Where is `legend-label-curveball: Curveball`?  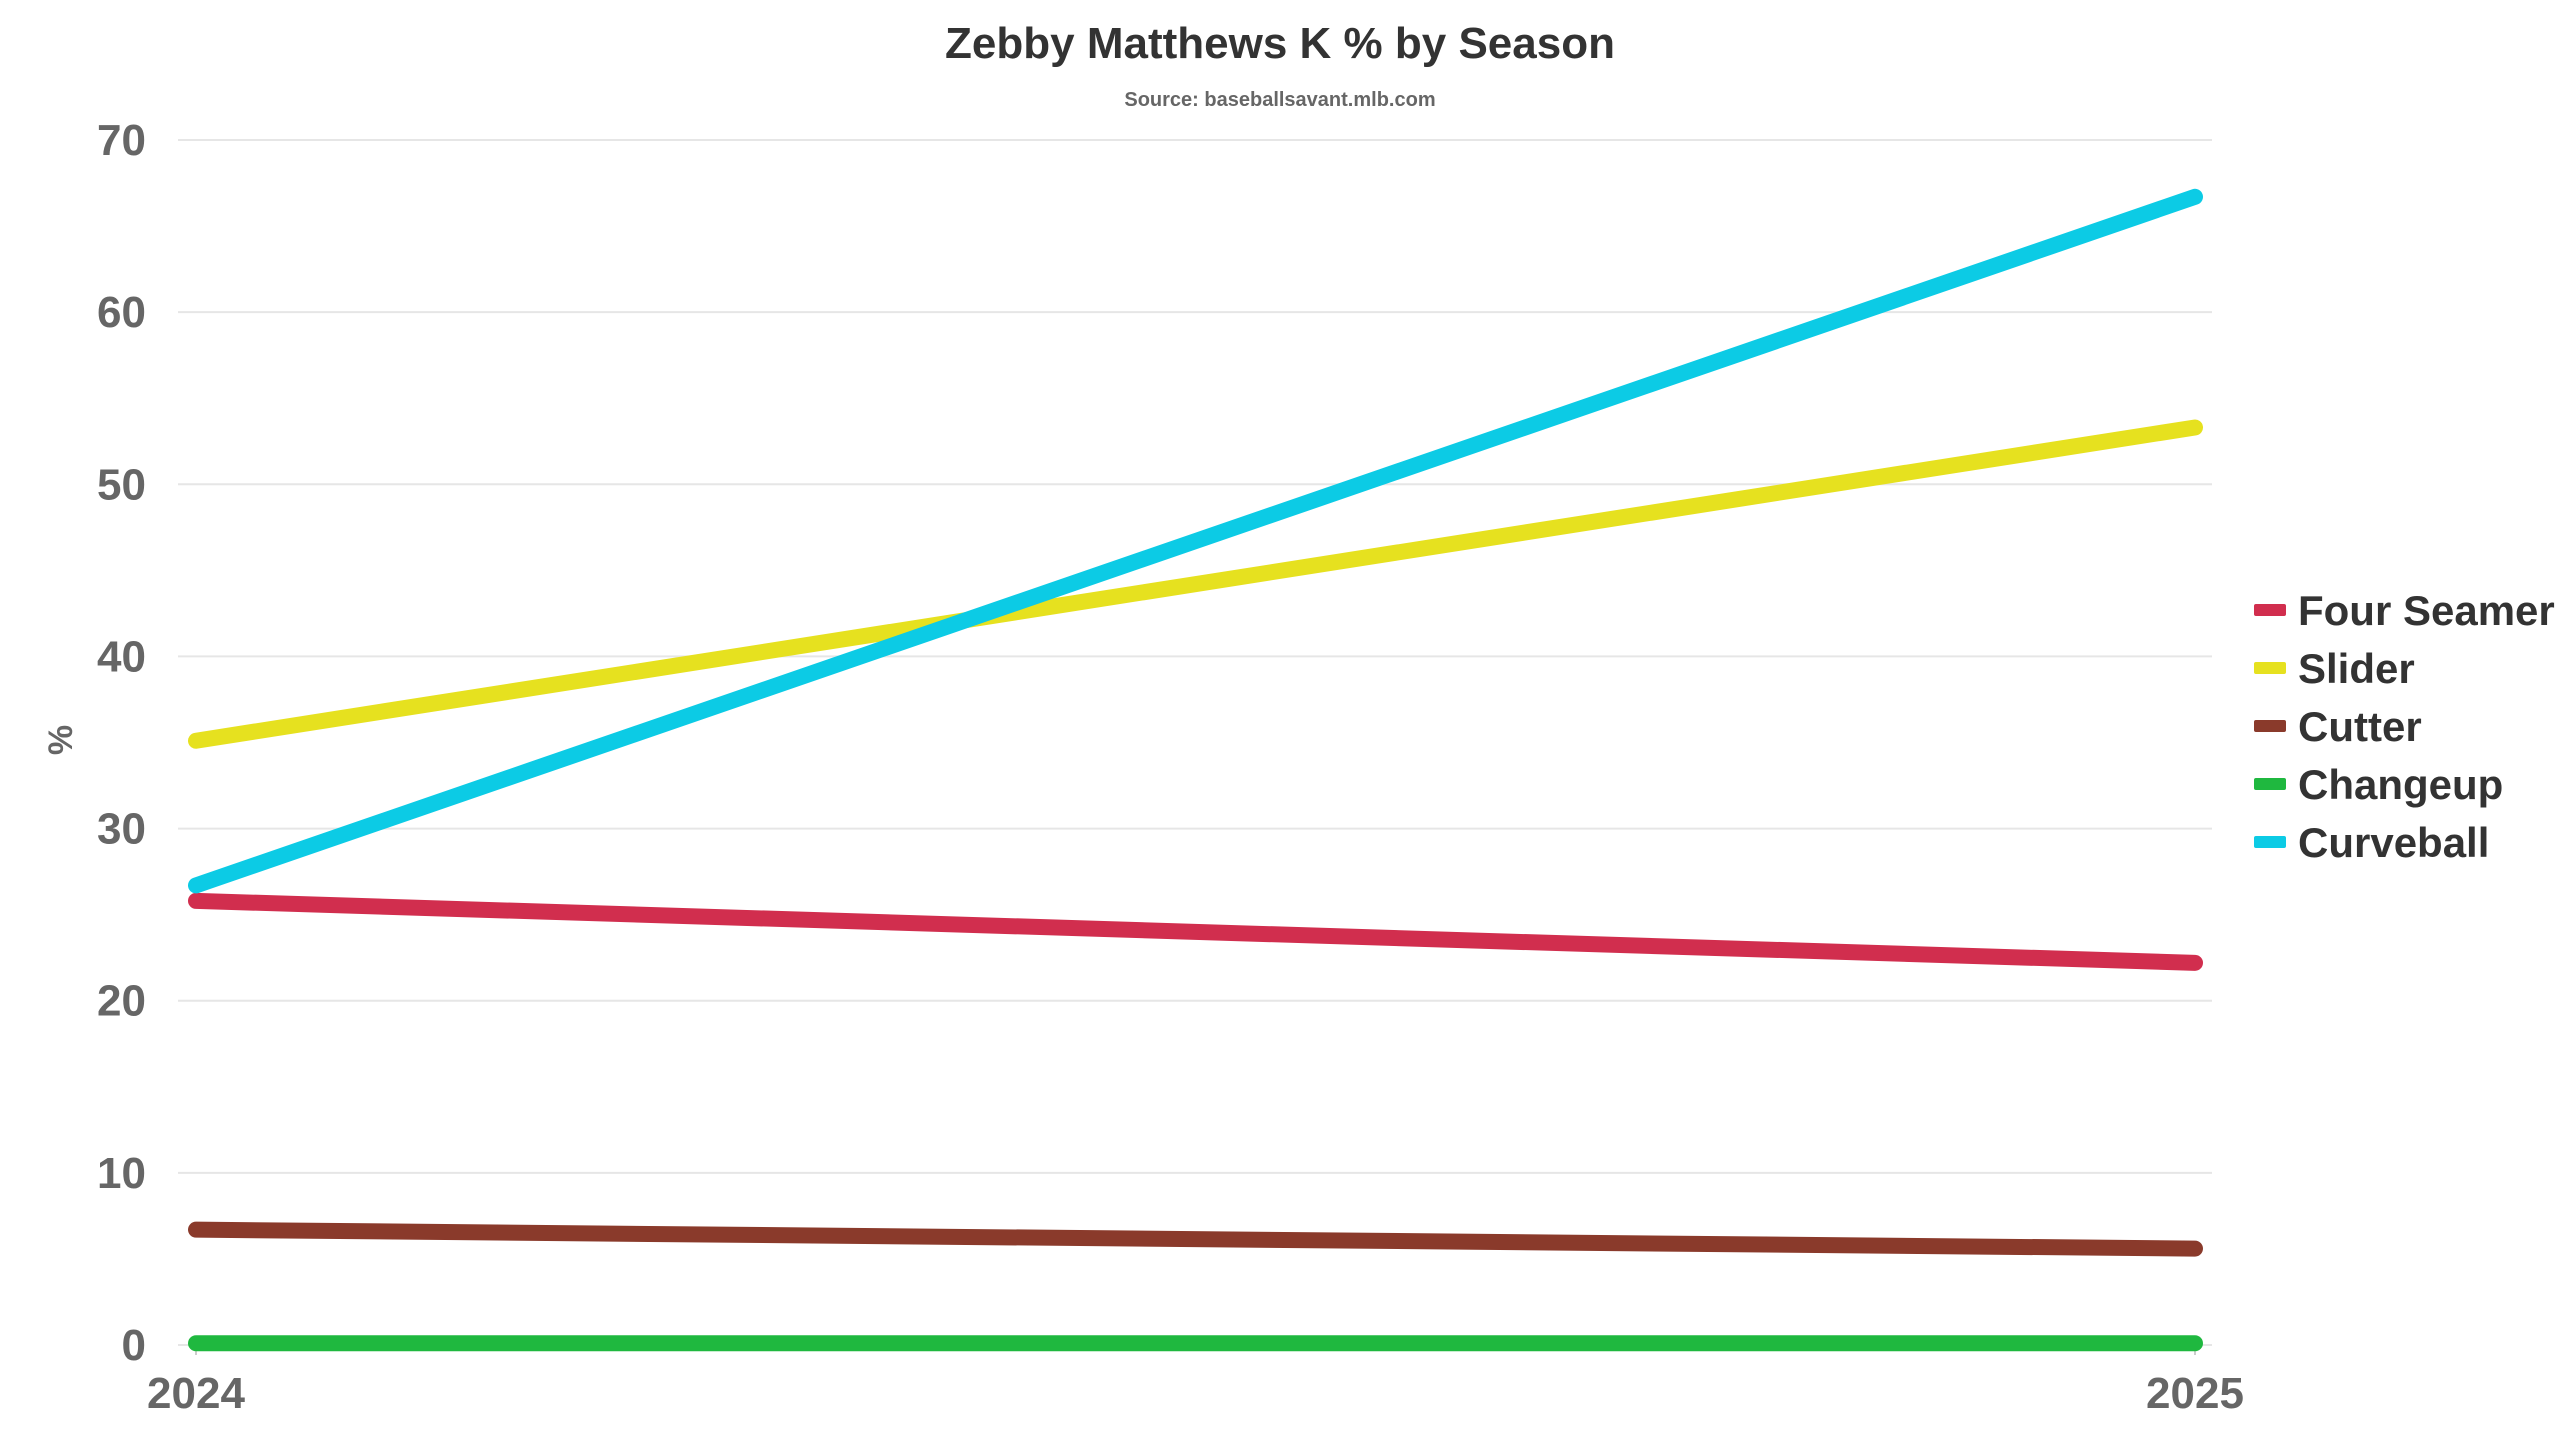 legend-label-curveball: Curveball is located at coordinates (2393, 842).